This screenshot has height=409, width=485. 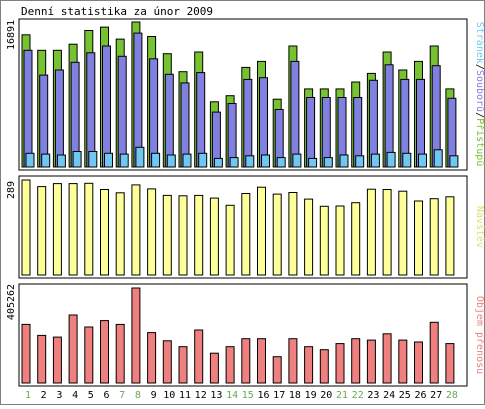 What do you see at coordinates (452, 395) in the screenshot?
I see `day-label: 28` at bounding box center [452, 395].